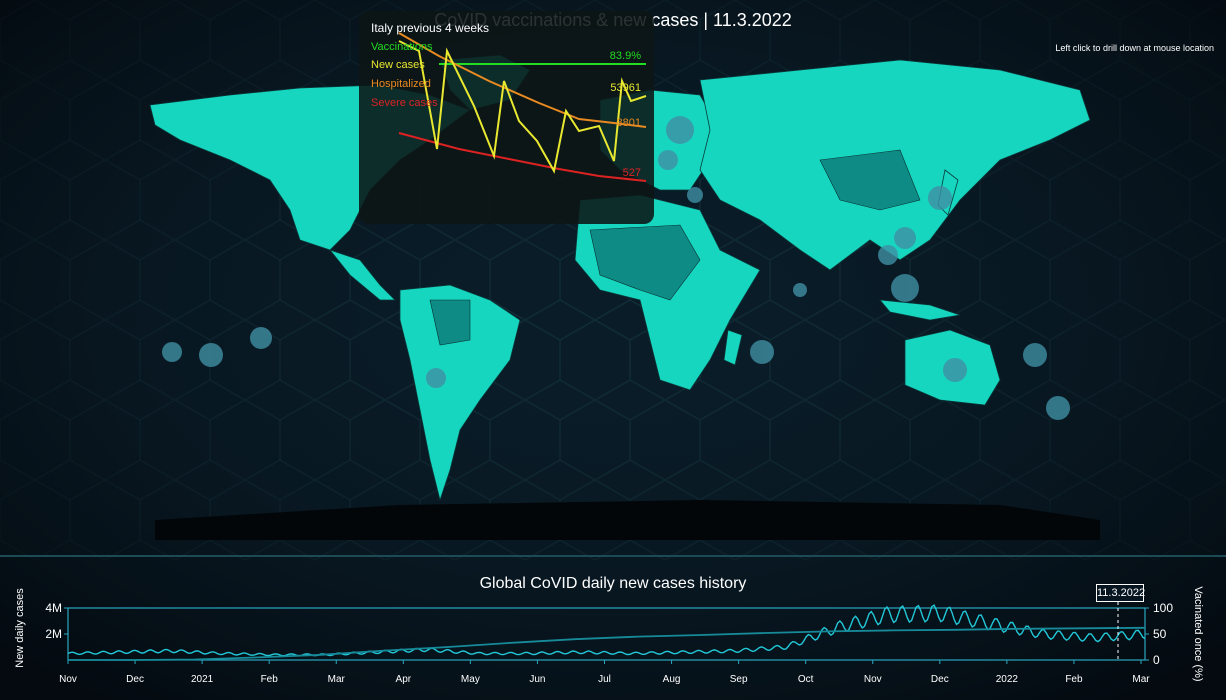  I want to click on x-tick-label: Sep, so click(739, 679).